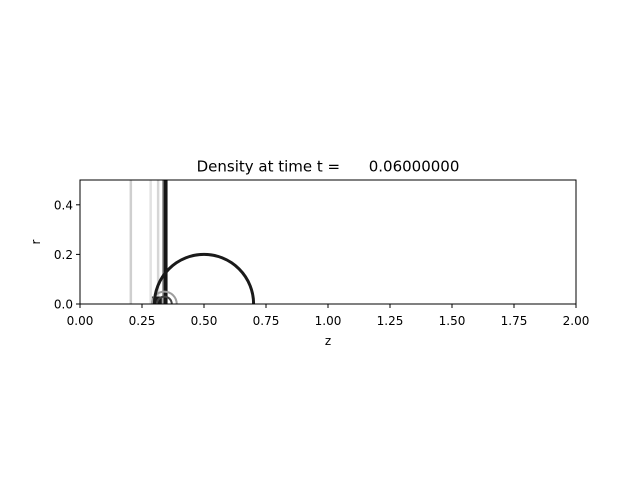 The width and height of the screenshot is (640, 484). What do you see at coordinates (328, 341) in the screenshot?
I see `x-axis-label: z` at bounding box center [328, 341].